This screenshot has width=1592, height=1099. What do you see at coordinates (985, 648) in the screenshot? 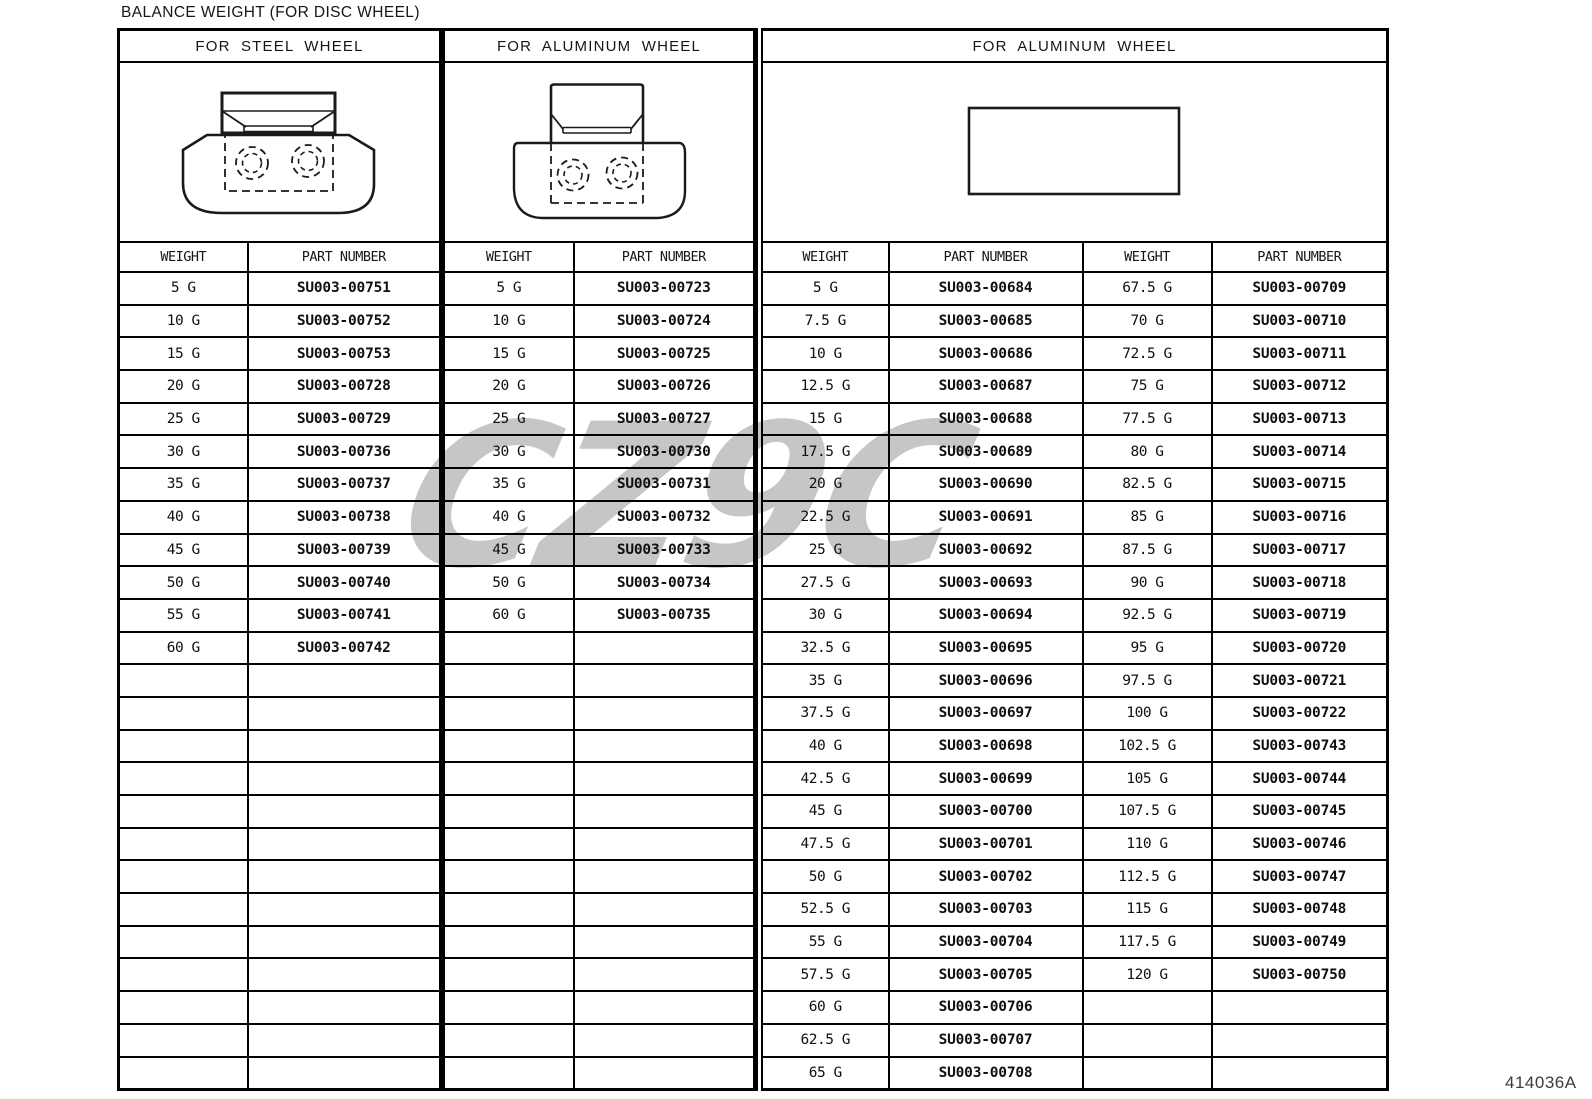
I see `part-number-cell: SU003-00695` at bounding box center [985, 648].